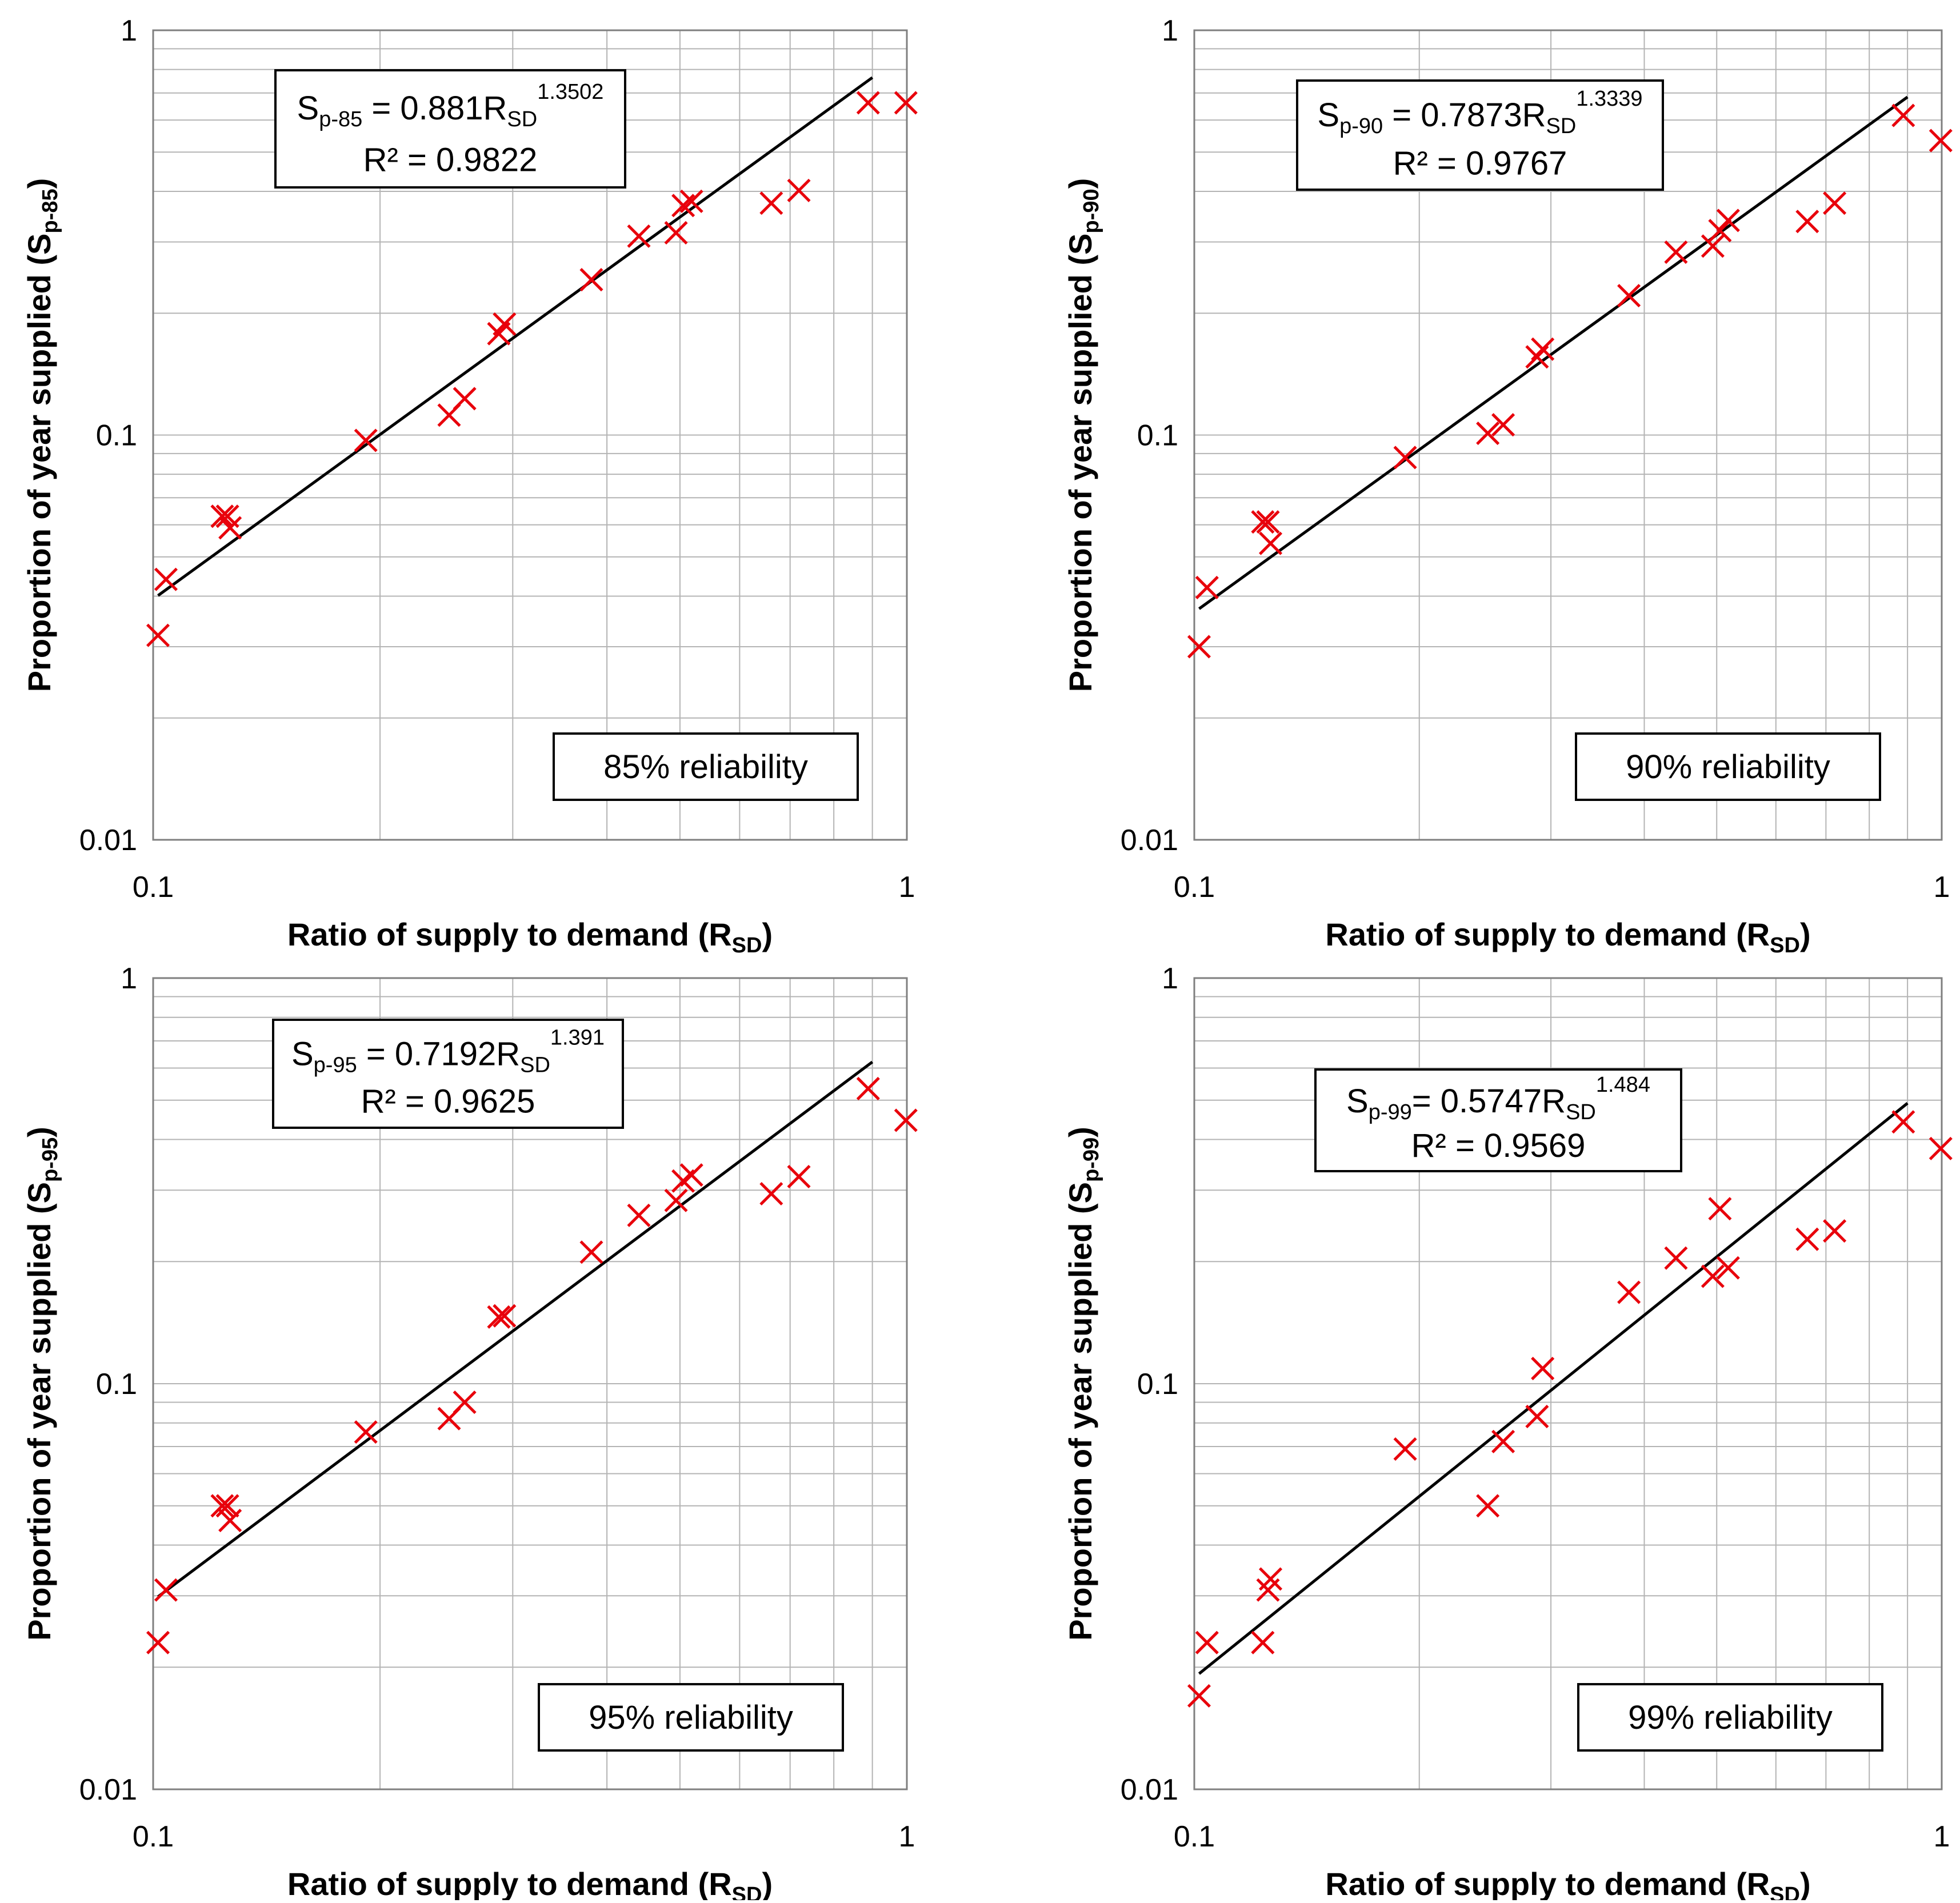 This screenshot has height=1903, width=1960. I want to click on equation-exponent: 1.3339, so click(1609, 99).